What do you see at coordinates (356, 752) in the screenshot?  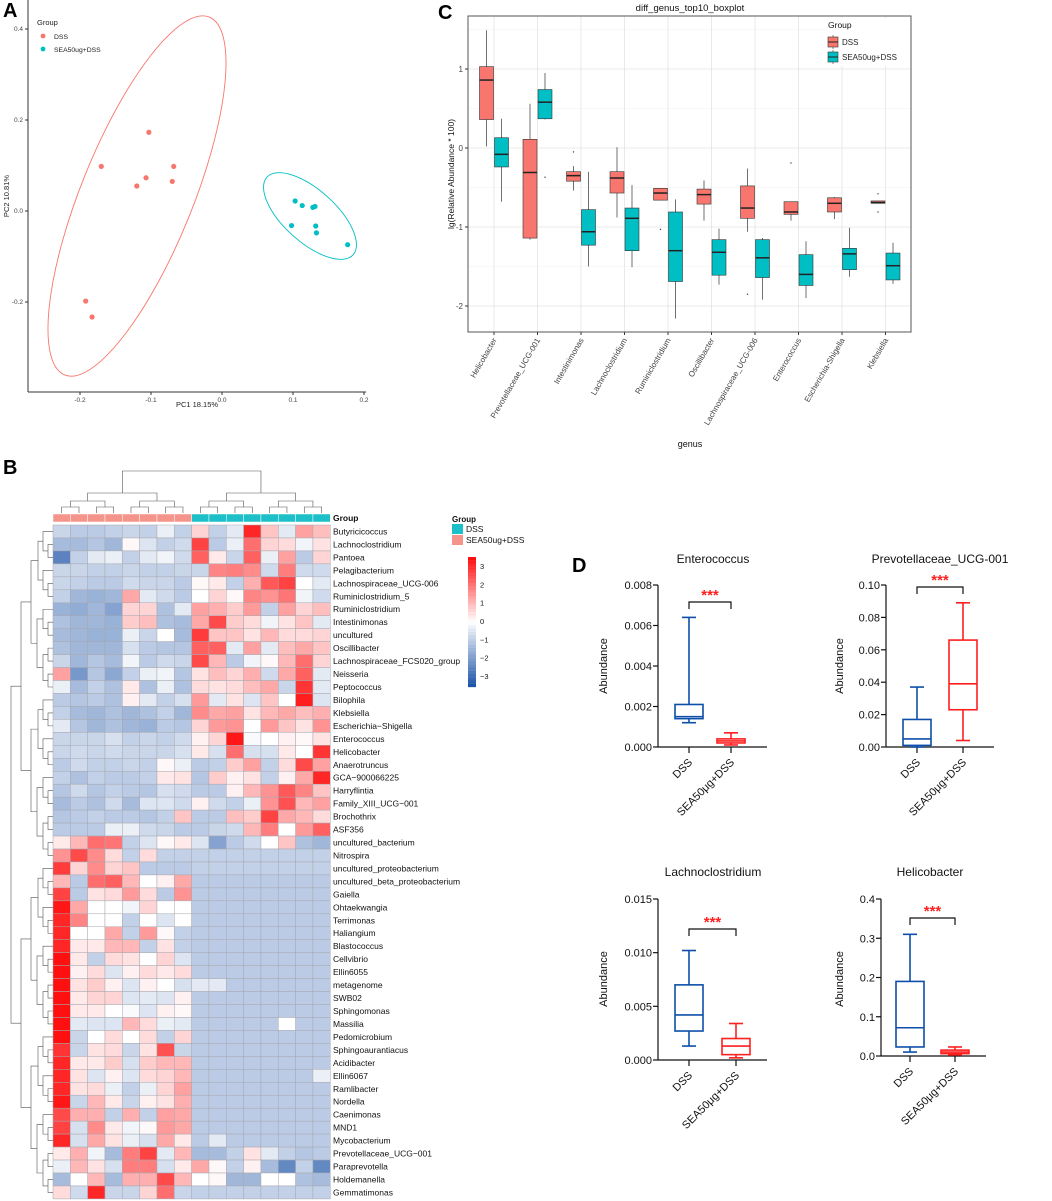 I see `row-label: Helicobacter` at bounding box center [356, 752].